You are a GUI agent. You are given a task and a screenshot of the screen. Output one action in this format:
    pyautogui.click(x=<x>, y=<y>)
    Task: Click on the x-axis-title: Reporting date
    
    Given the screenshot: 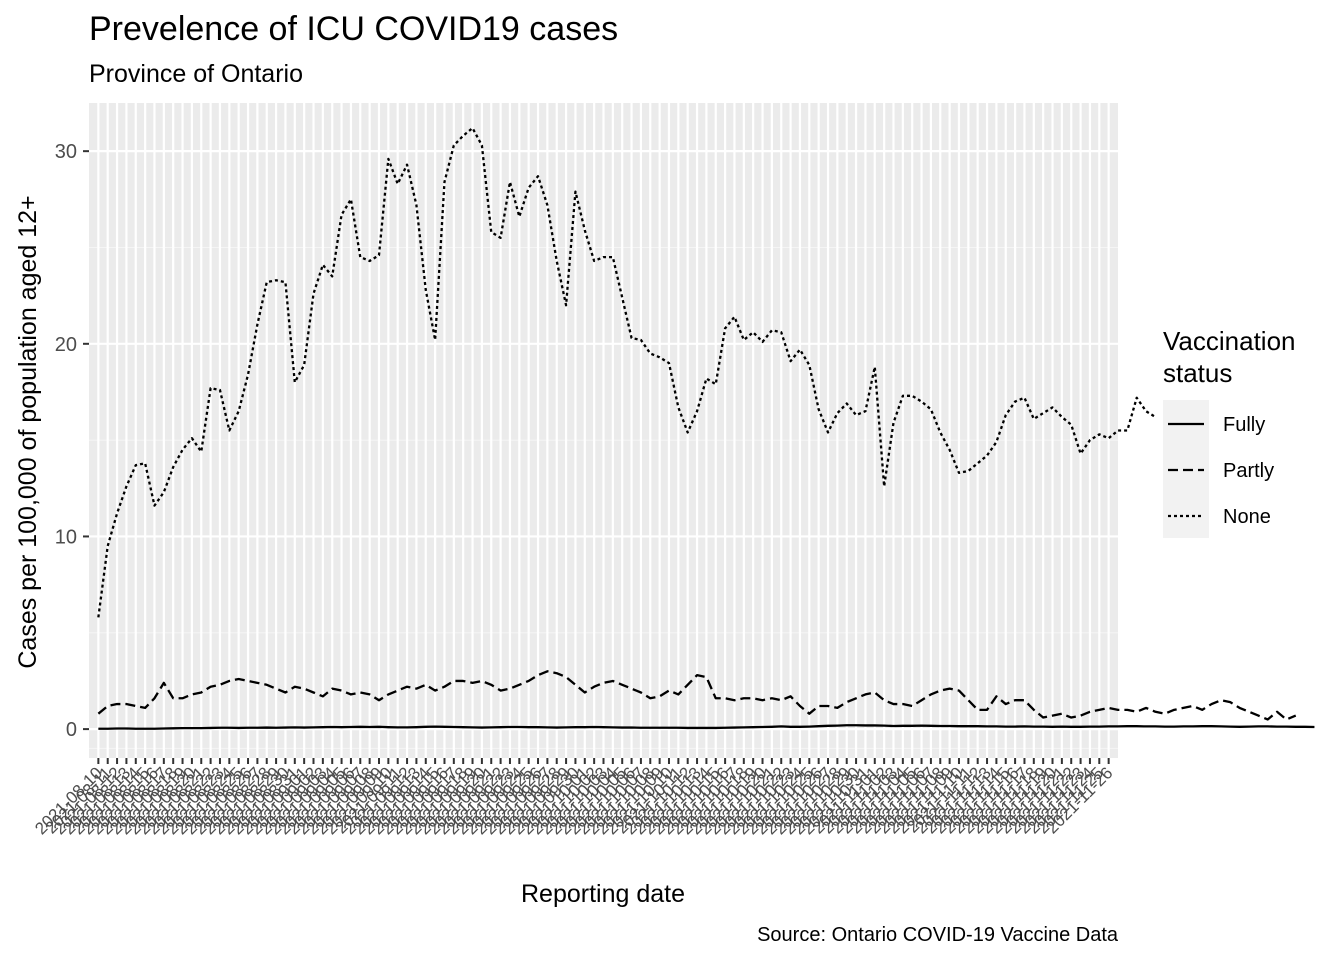 What is the action you would take?
    pyautogui.click(x=603, y=894)
    